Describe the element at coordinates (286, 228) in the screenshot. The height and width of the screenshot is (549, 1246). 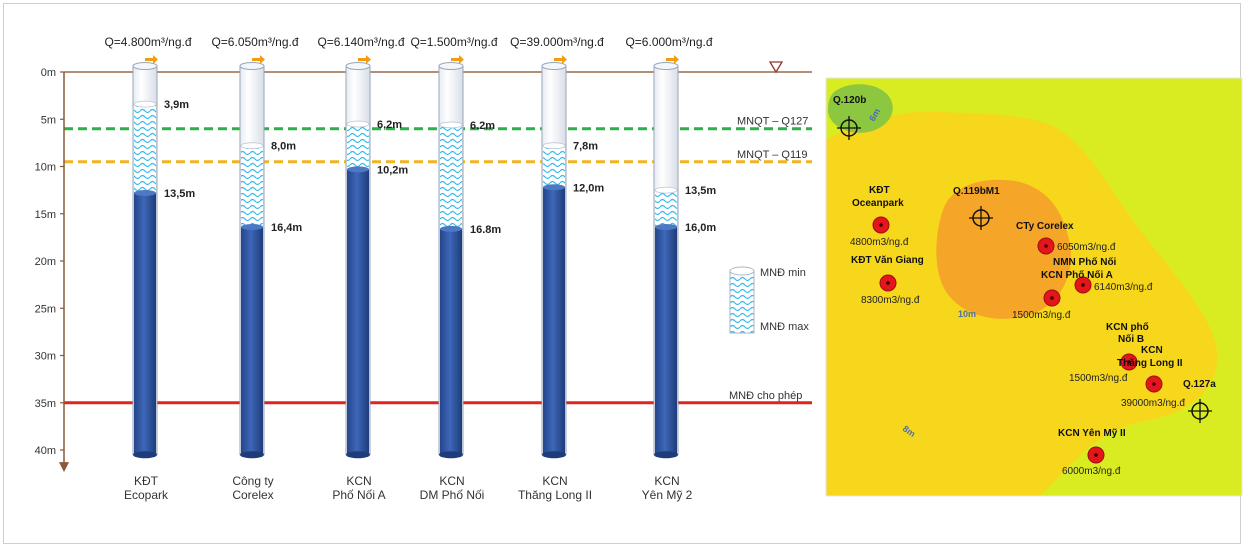
I see `well-max-depth-label: 16,4m` at that location.